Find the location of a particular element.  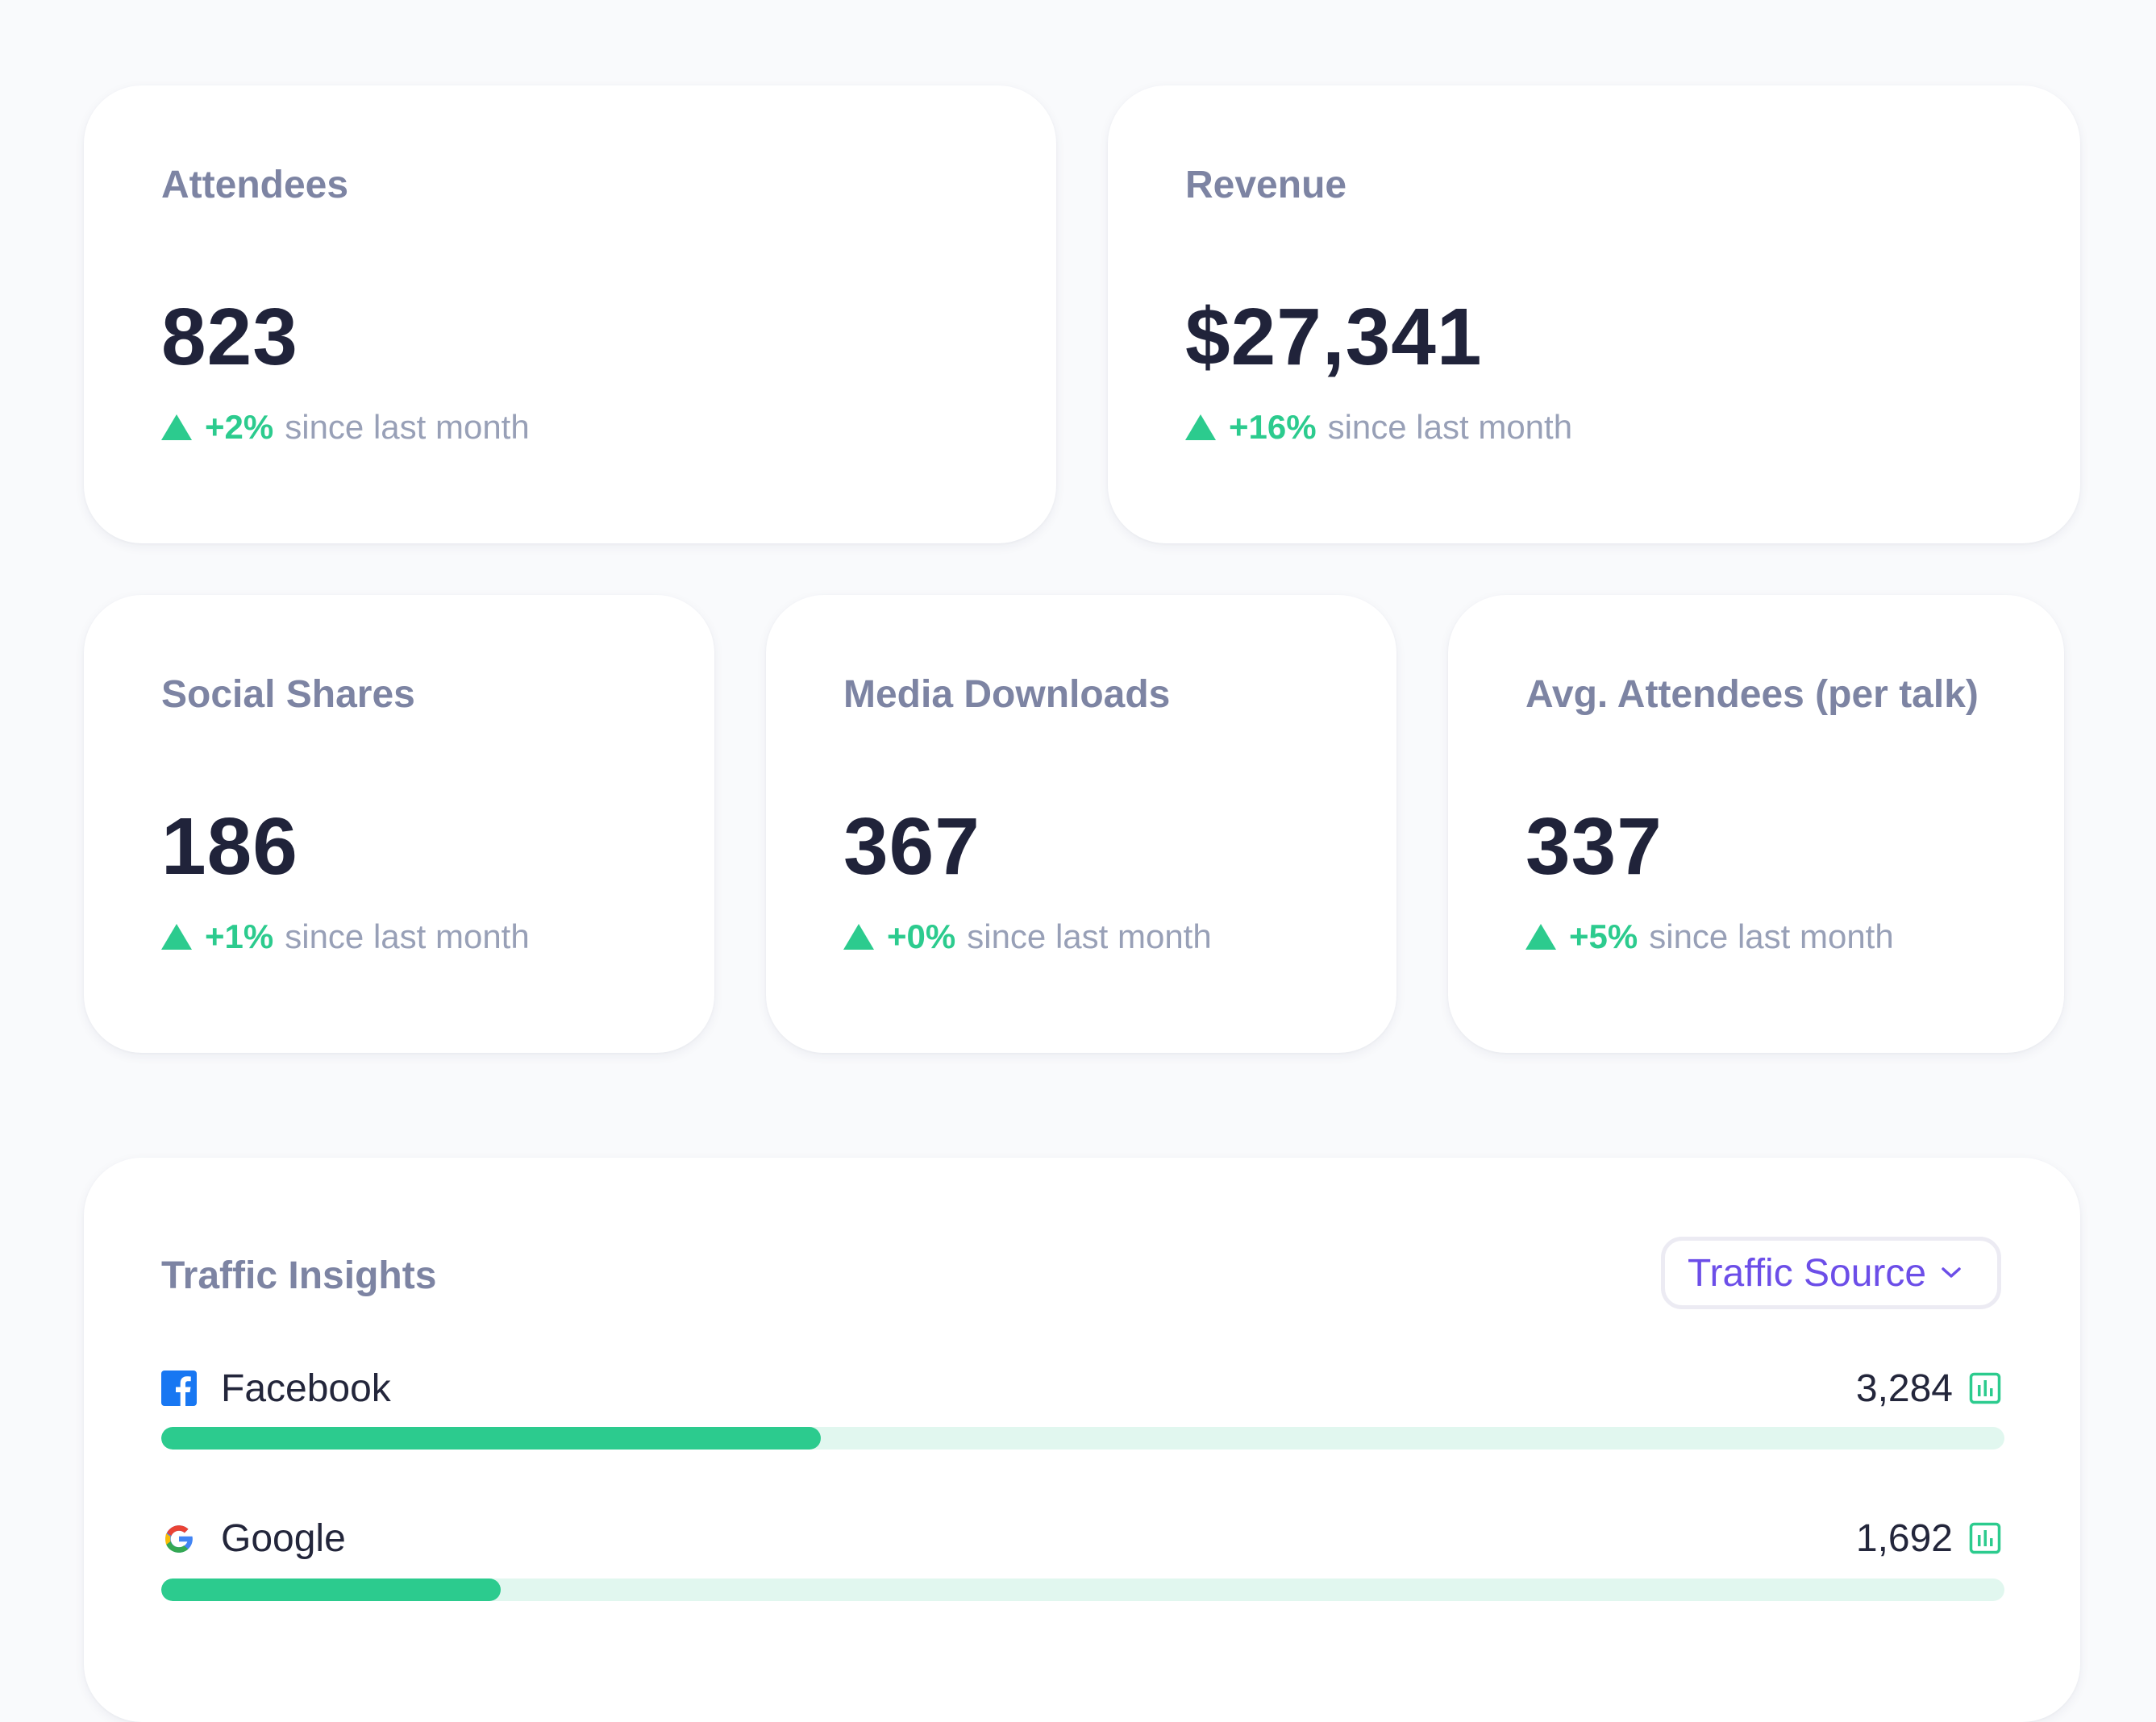

change-percent: +0% is located at coordinates (921, 936).